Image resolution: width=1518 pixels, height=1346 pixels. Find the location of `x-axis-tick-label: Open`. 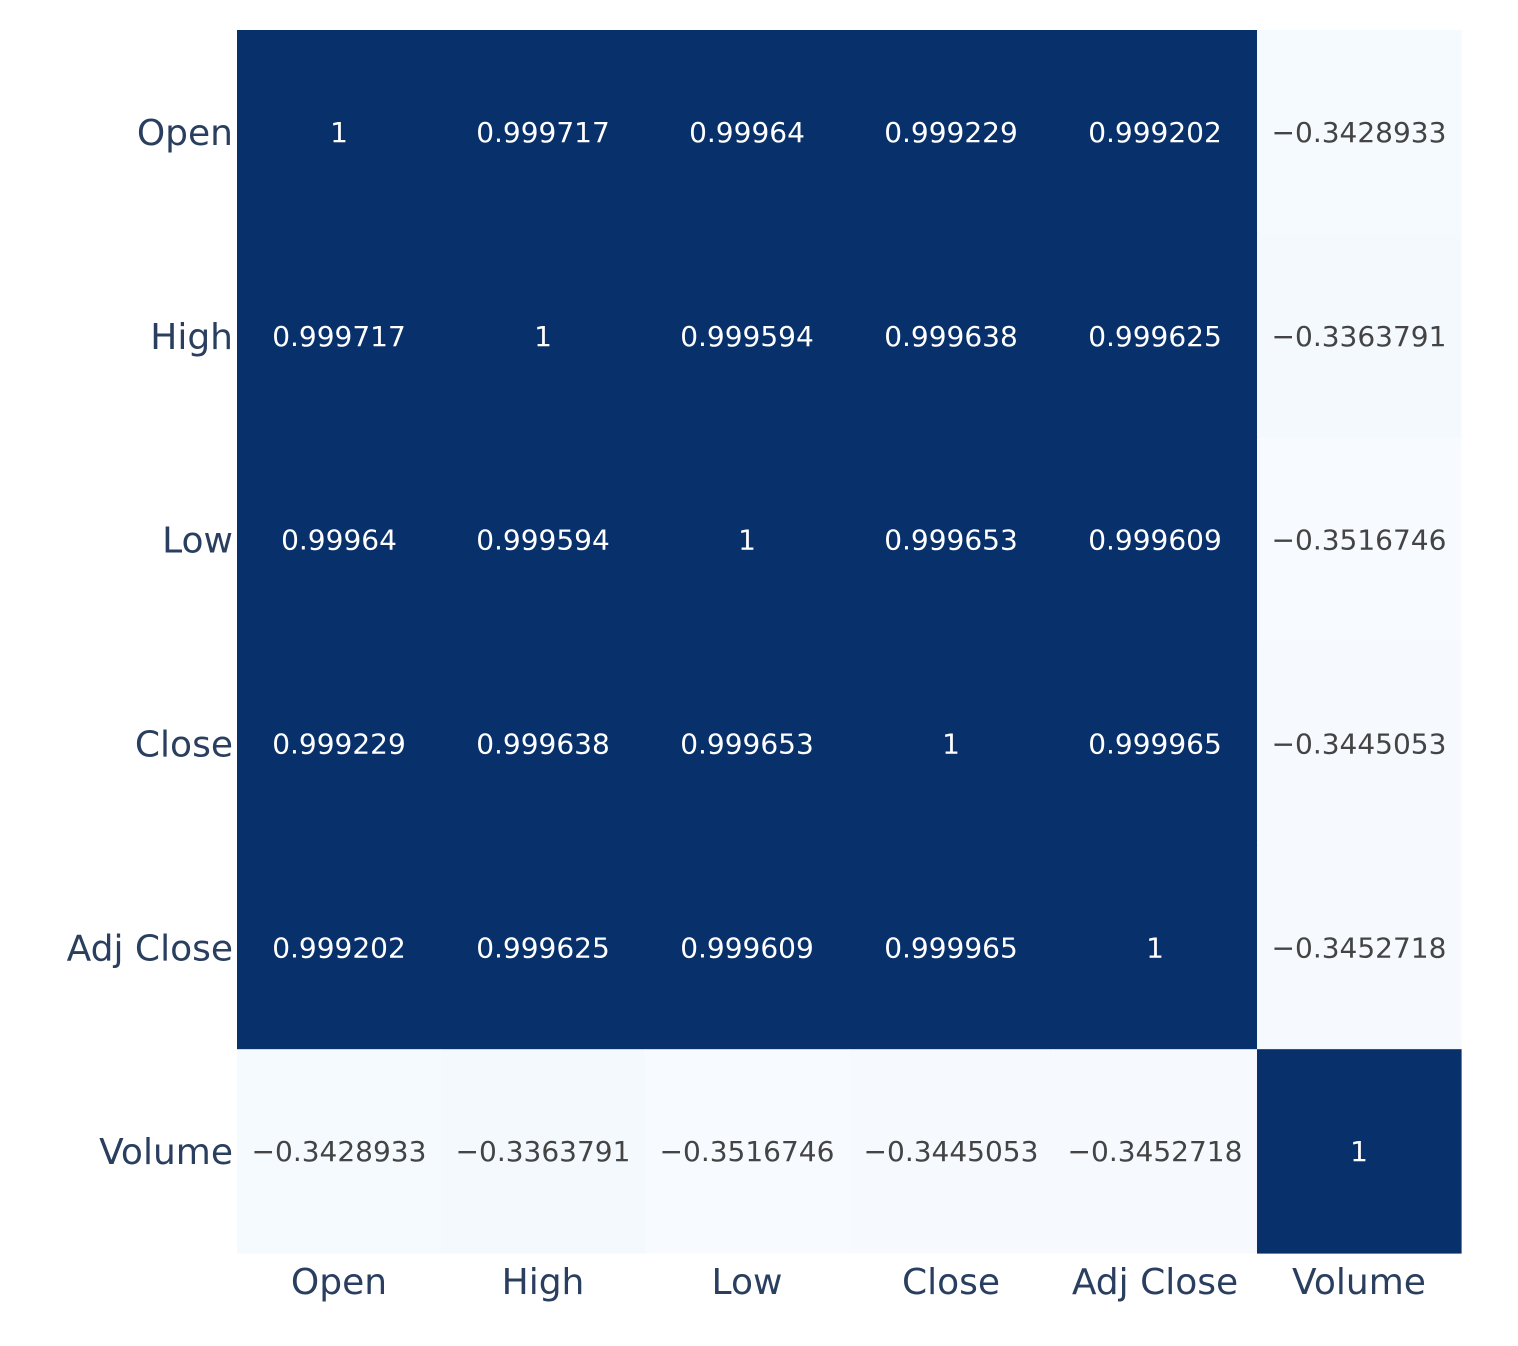

x-axis-tick-label: Open is located at coordinates (339, 1282).